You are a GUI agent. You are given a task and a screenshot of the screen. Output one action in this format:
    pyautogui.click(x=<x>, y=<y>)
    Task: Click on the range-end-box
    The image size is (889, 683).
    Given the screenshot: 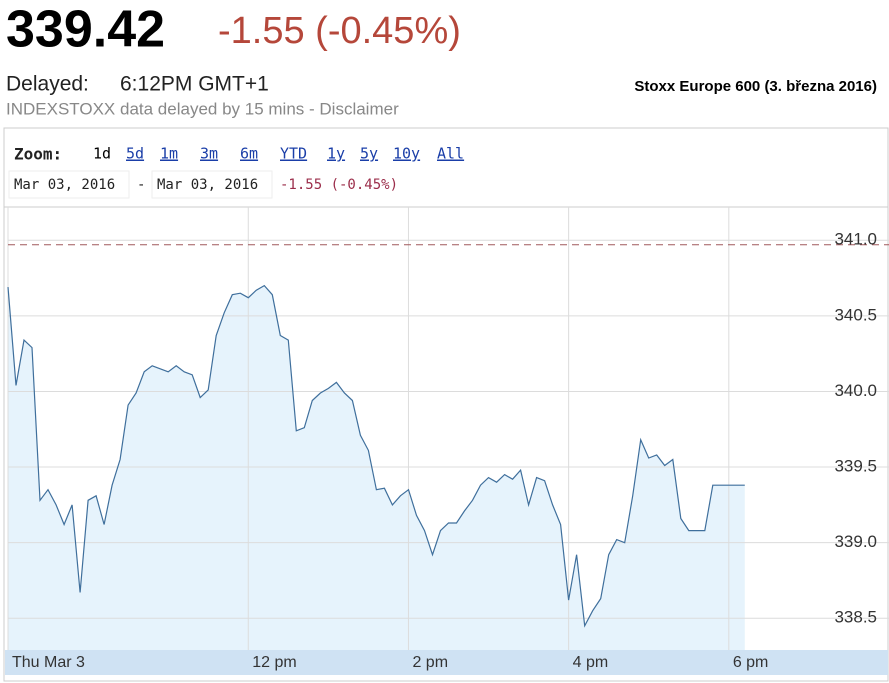 What is the action you would take?
    pyautogui.click(x=212, y=184)
    